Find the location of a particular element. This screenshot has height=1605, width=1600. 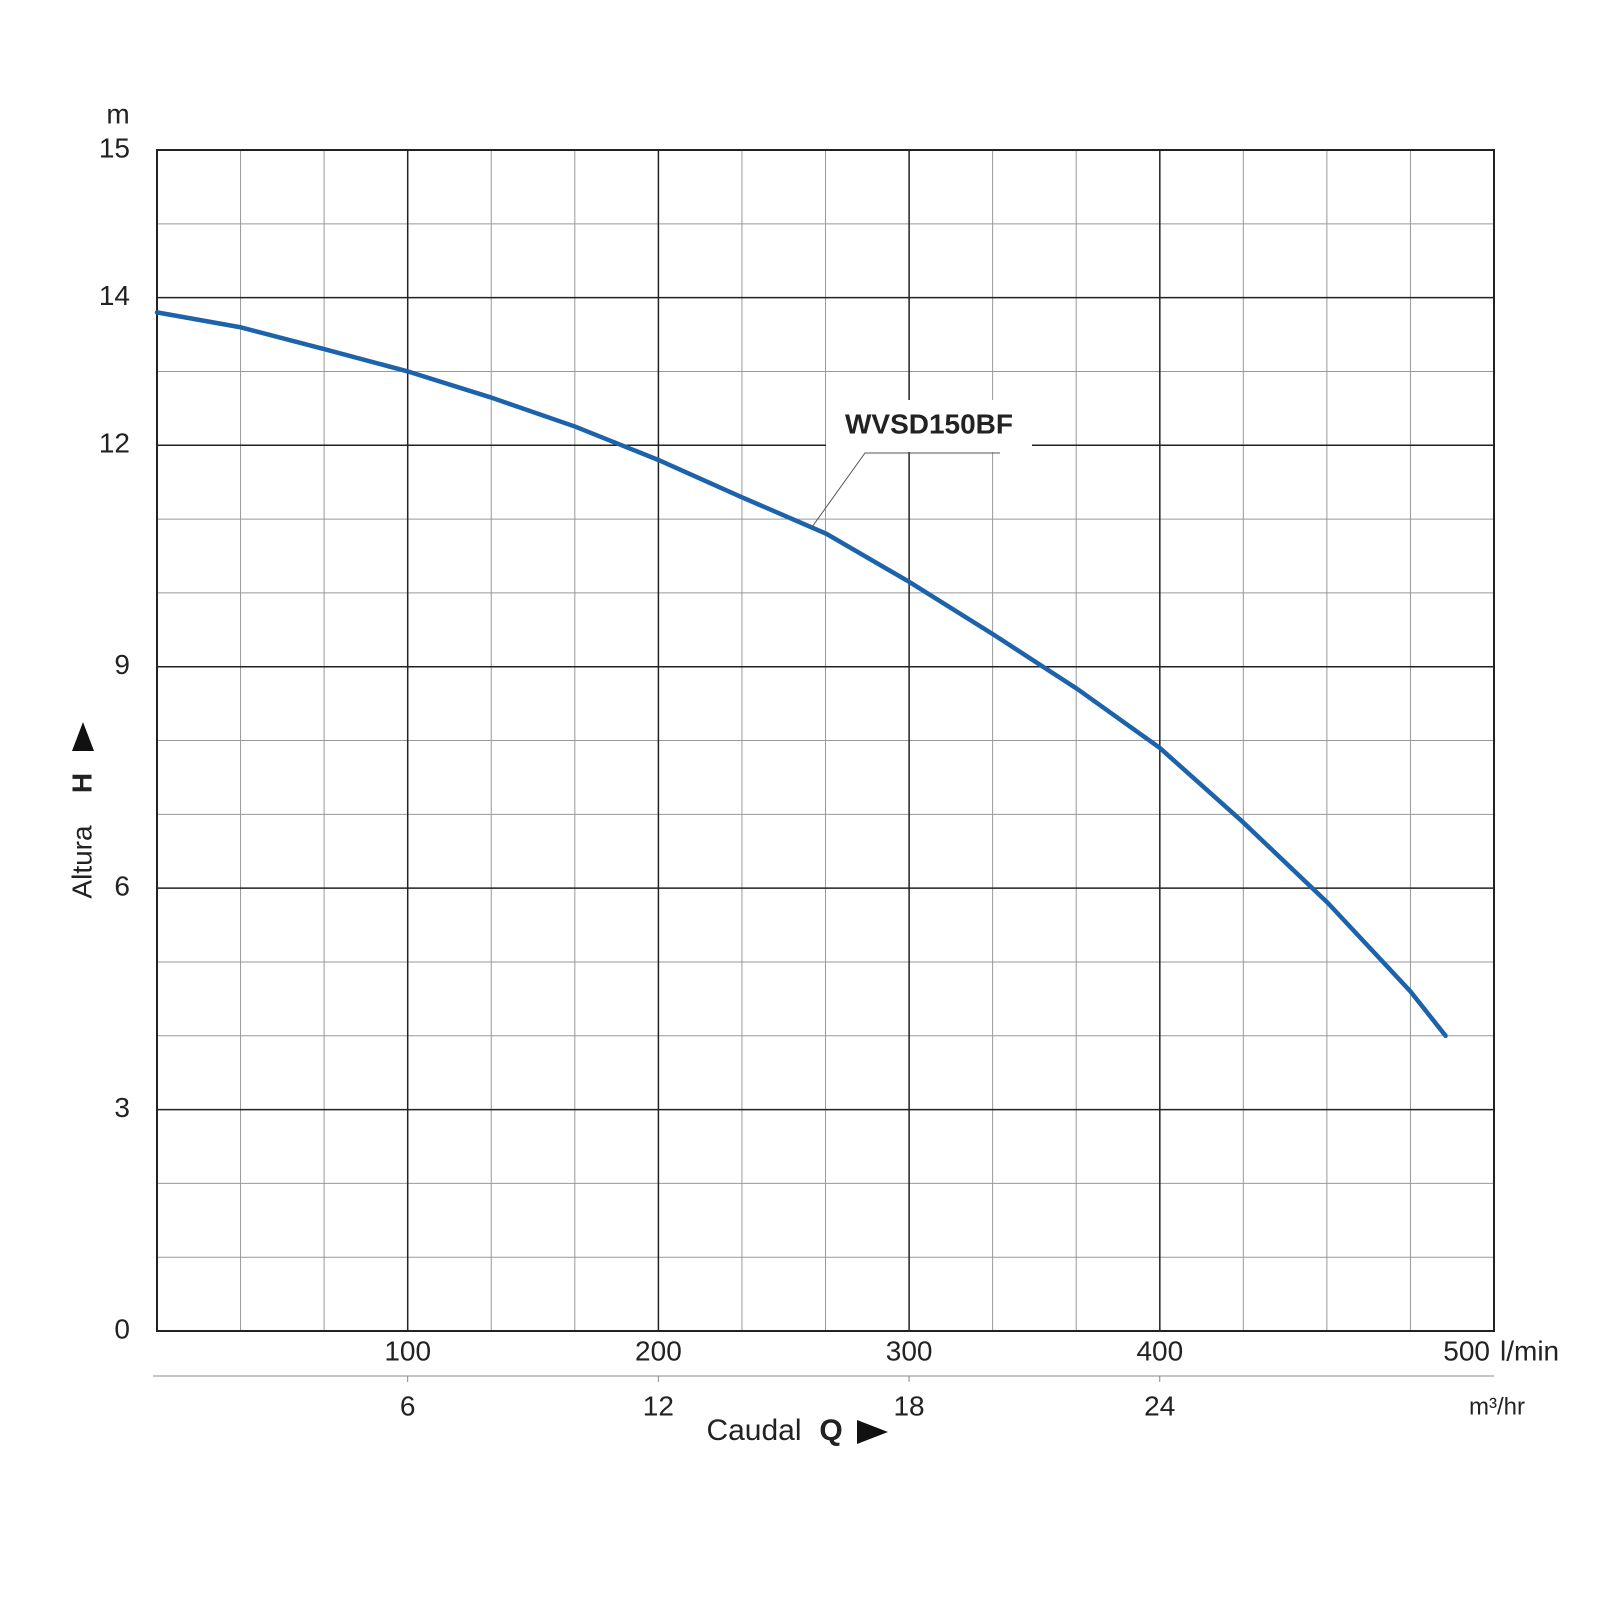

x-tick-label: 100 is located at coordinates (407, 1350).